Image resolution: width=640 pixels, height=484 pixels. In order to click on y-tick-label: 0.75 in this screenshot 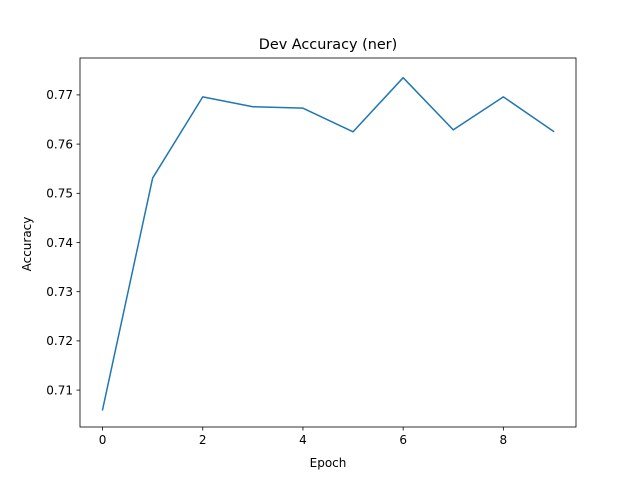, I will do `click(59, 194)`.